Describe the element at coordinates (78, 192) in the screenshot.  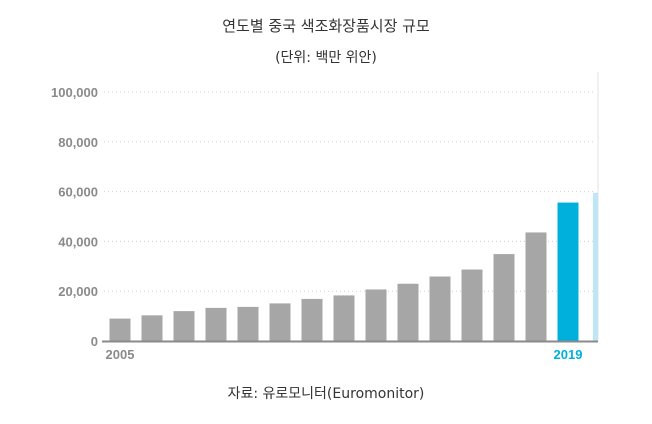
I see `y-tick-label: 60,000` at that location.